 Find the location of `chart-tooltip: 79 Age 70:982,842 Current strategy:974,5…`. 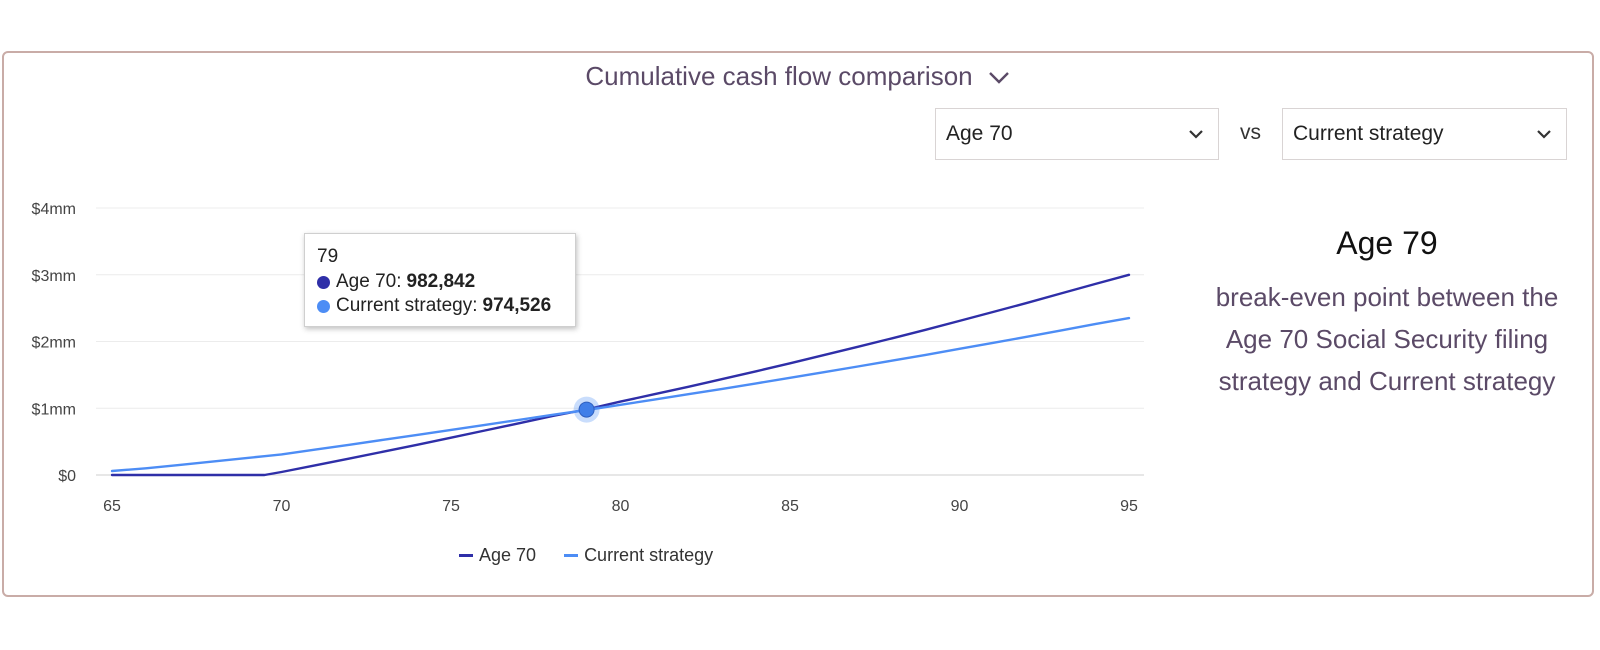

chart-tooltip: 79 Age 70:982,842 Current strategy:974,5… is located at coordinates (440, 280).